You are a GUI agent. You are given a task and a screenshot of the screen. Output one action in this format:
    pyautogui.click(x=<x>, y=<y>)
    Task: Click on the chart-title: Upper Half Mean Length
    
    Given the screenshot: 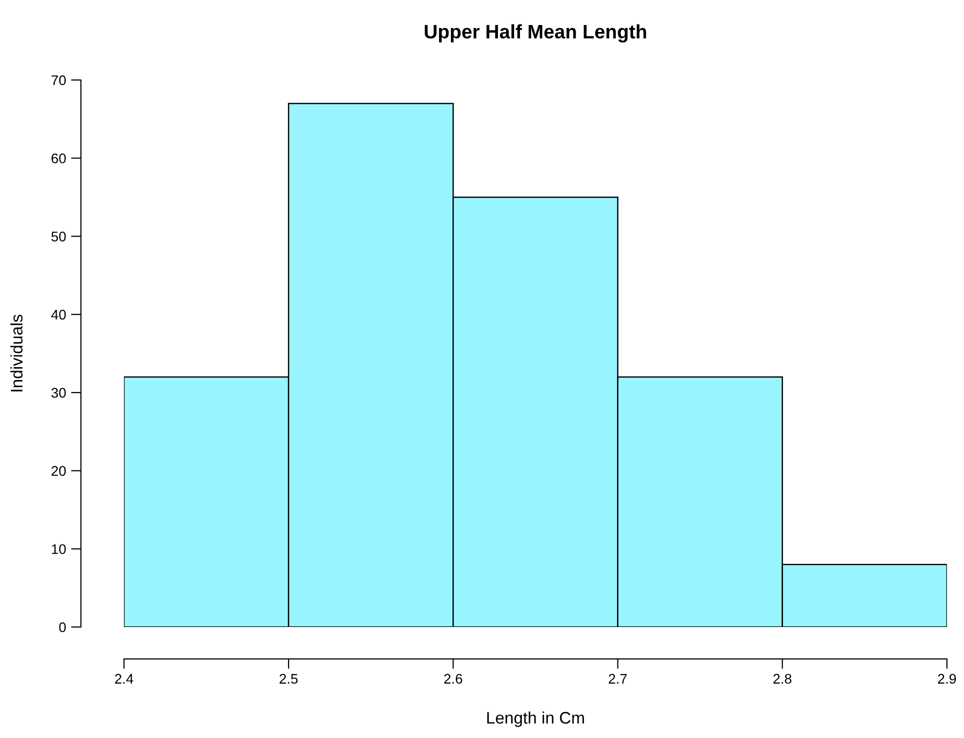 What is the action you would take?
    pyautogui.click(x=535, y=33)
    